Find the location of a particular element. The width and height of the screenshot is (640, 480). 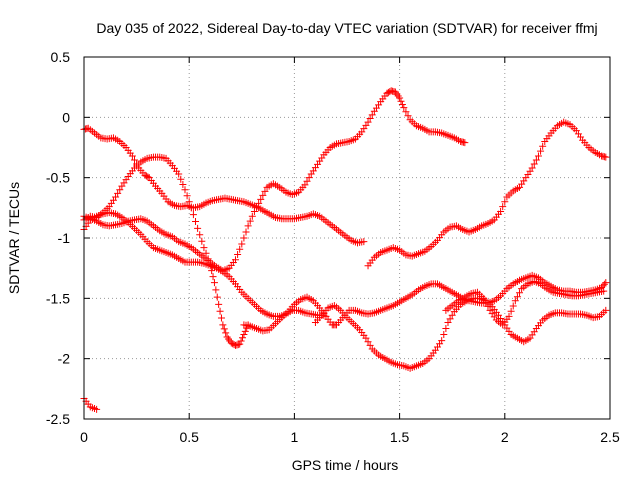

x-tick-labels: 0 0.5 1 1.5 2 2.5 is located at coordinates (350, 437).